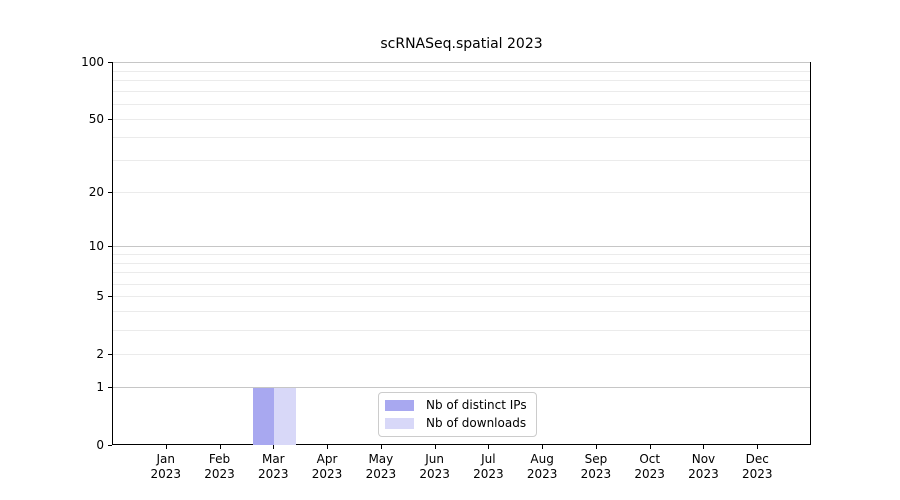  Describe the element at coordinates (488, 459) in the screenshot. I see `month-label: Jul` at that location.